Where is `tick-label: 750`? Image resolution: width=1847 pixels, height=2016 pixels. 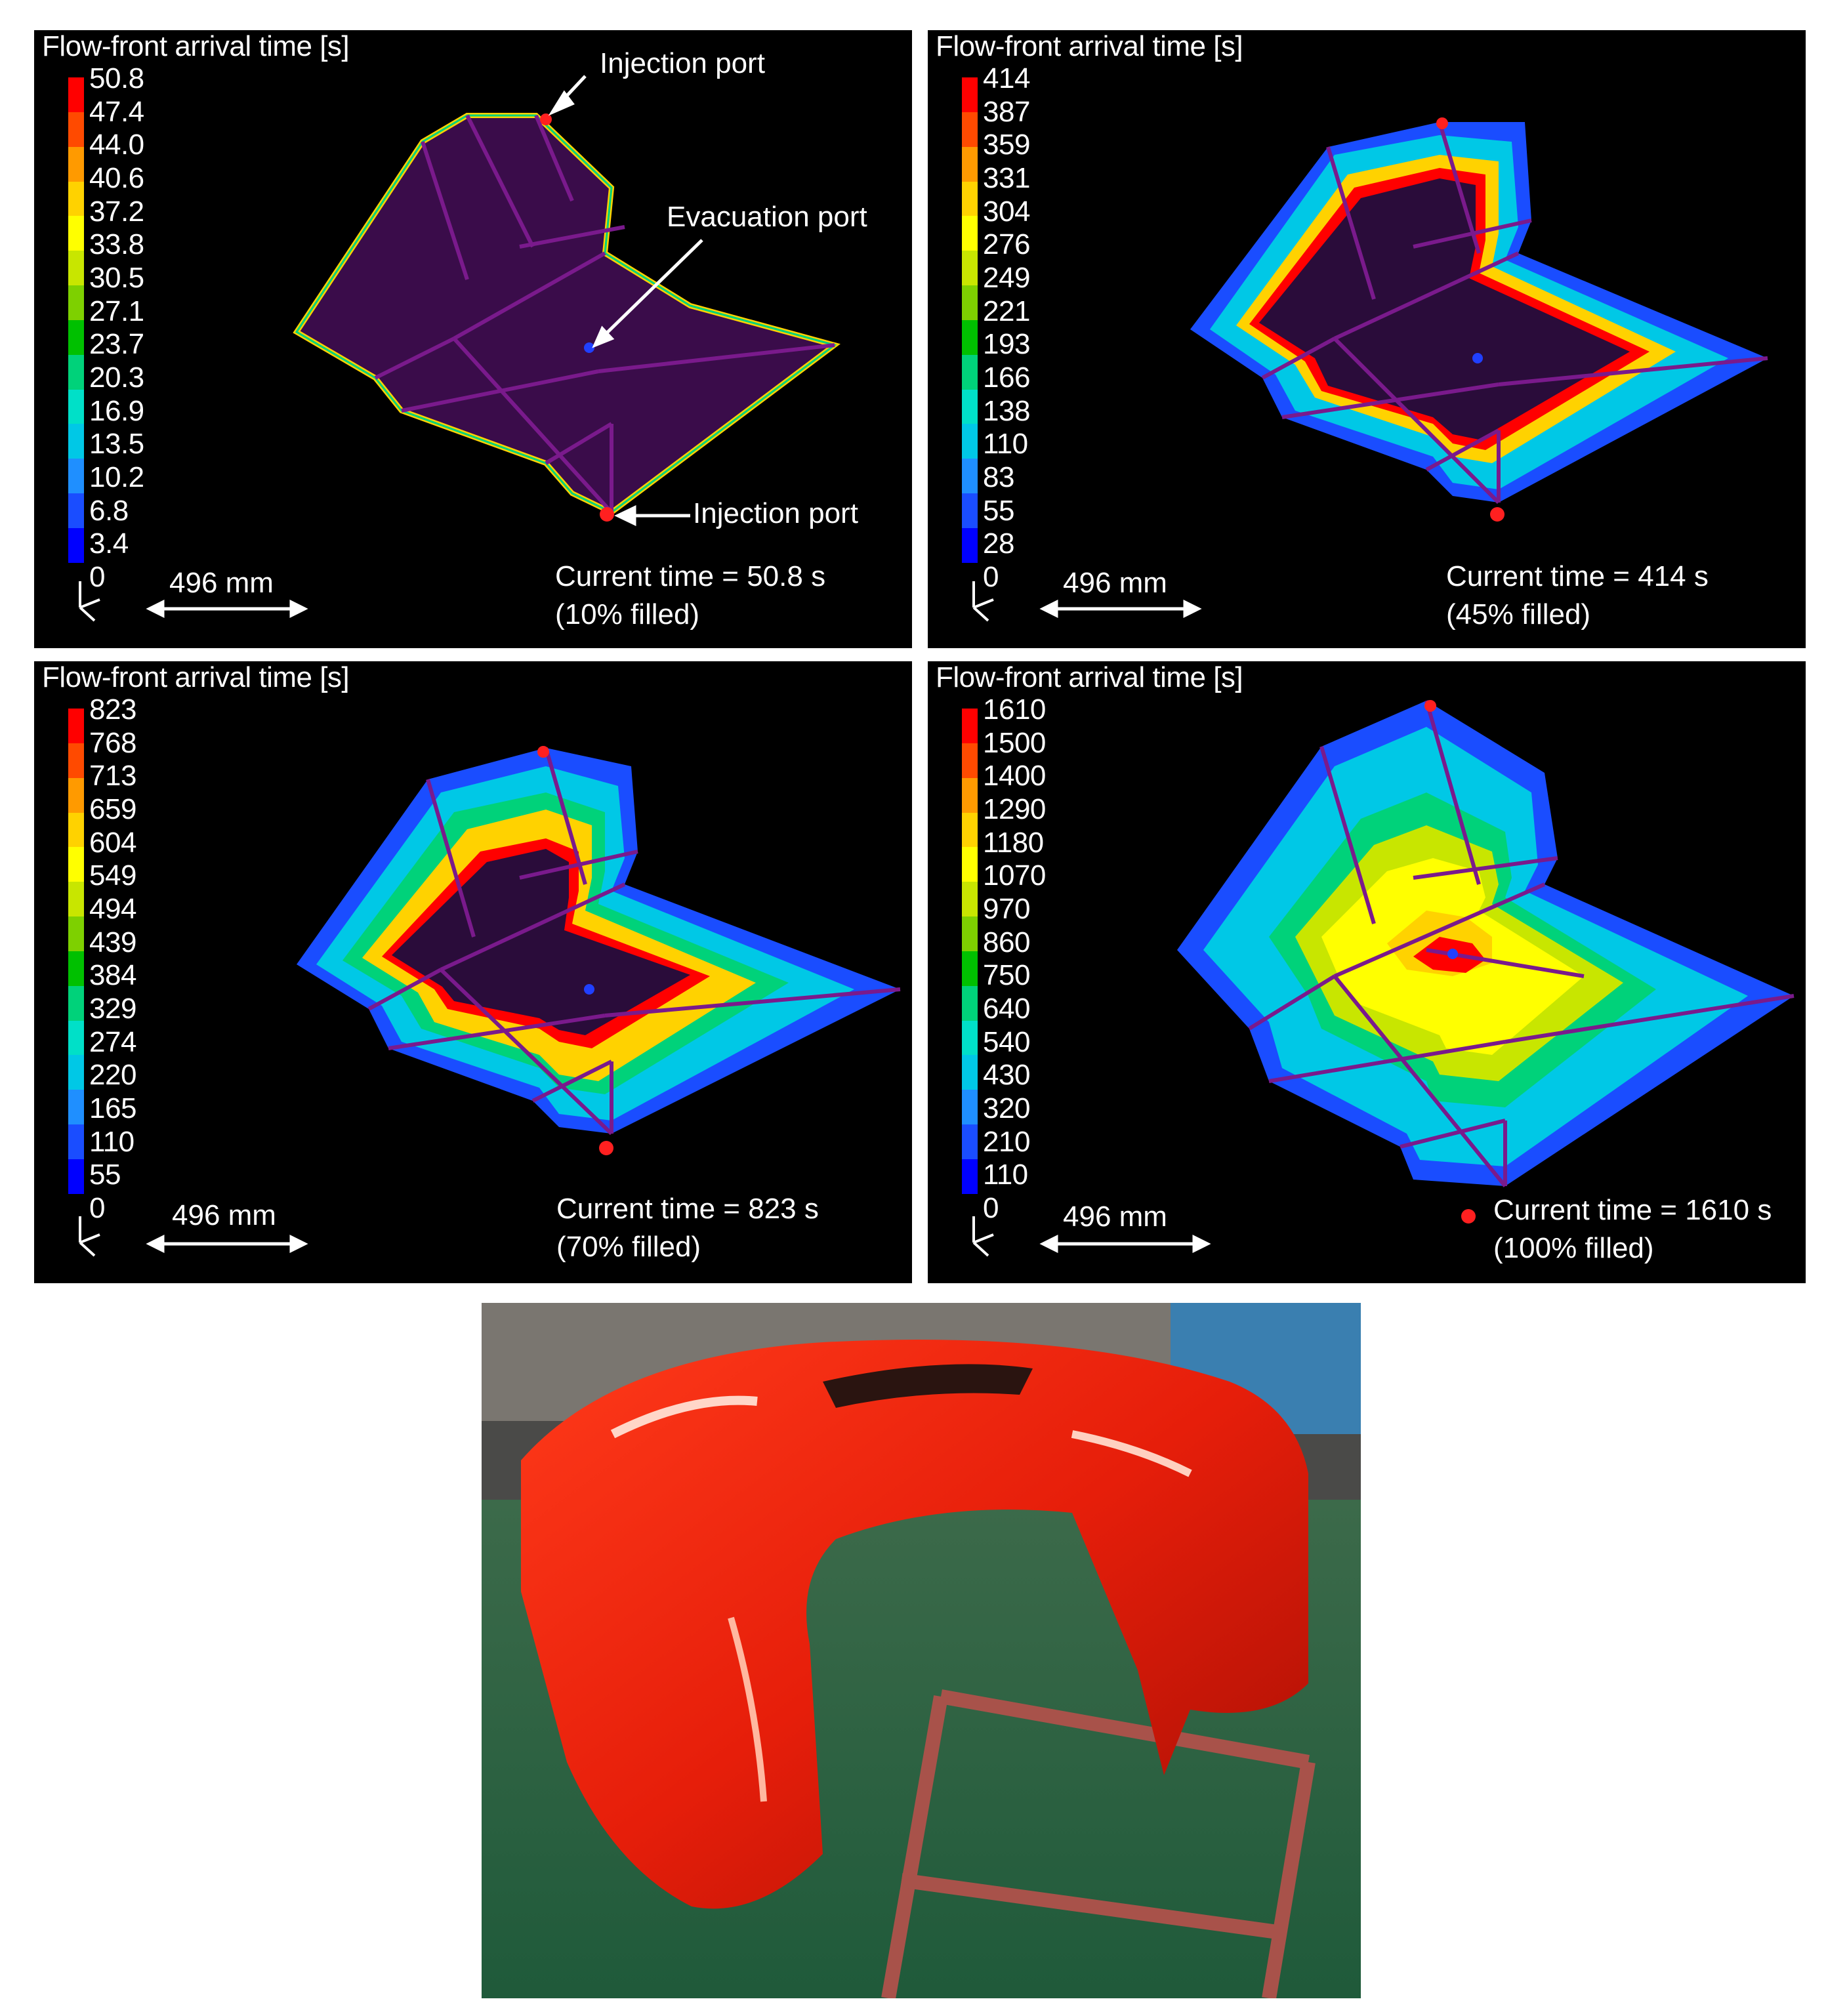 tick-label: 750 is located at coordinates (1006, 976).